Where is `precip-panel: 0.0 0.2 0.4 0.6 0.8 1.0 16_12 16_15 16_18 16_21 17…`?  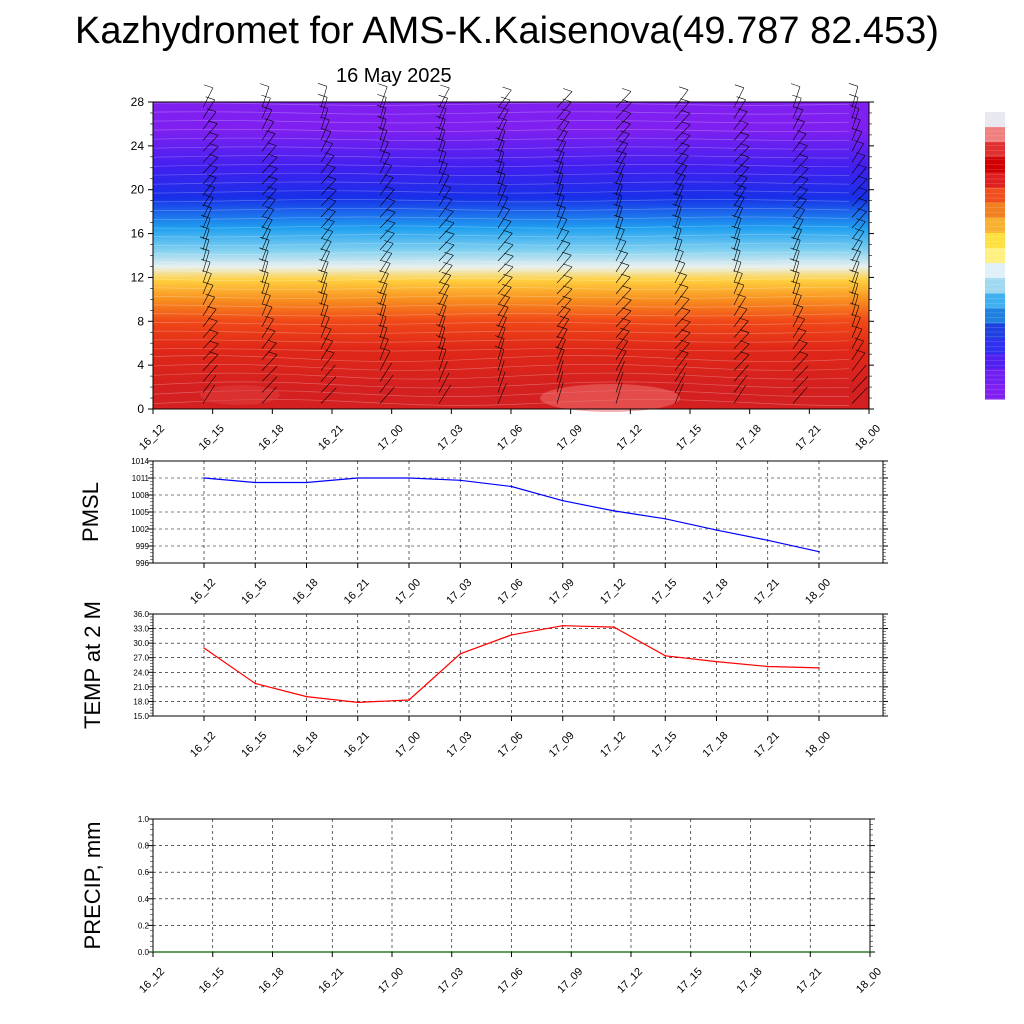
precip-panel: 0.0 0.2 0.4 0.6 0.8 1.0 16_12 16_15 16_18 16_21 17… is located at coordinates (482, 905).